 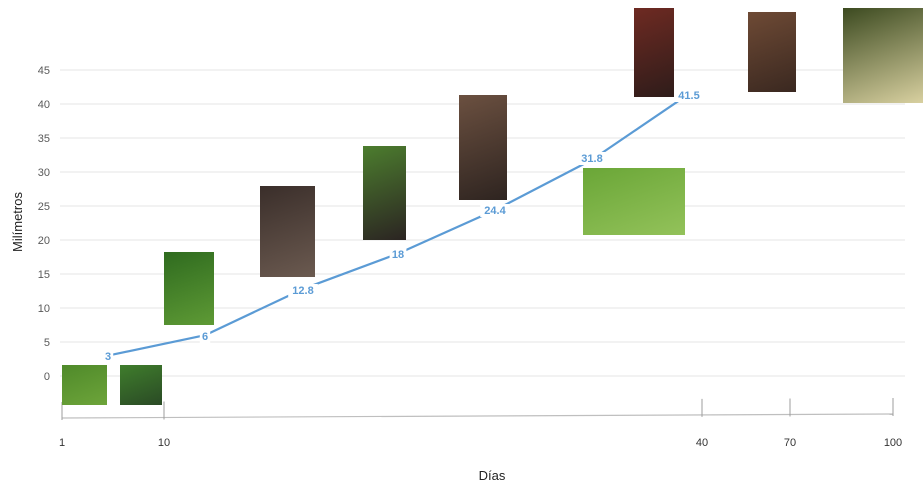 I want to click on data-label: 18, so click(x=398, y=255).